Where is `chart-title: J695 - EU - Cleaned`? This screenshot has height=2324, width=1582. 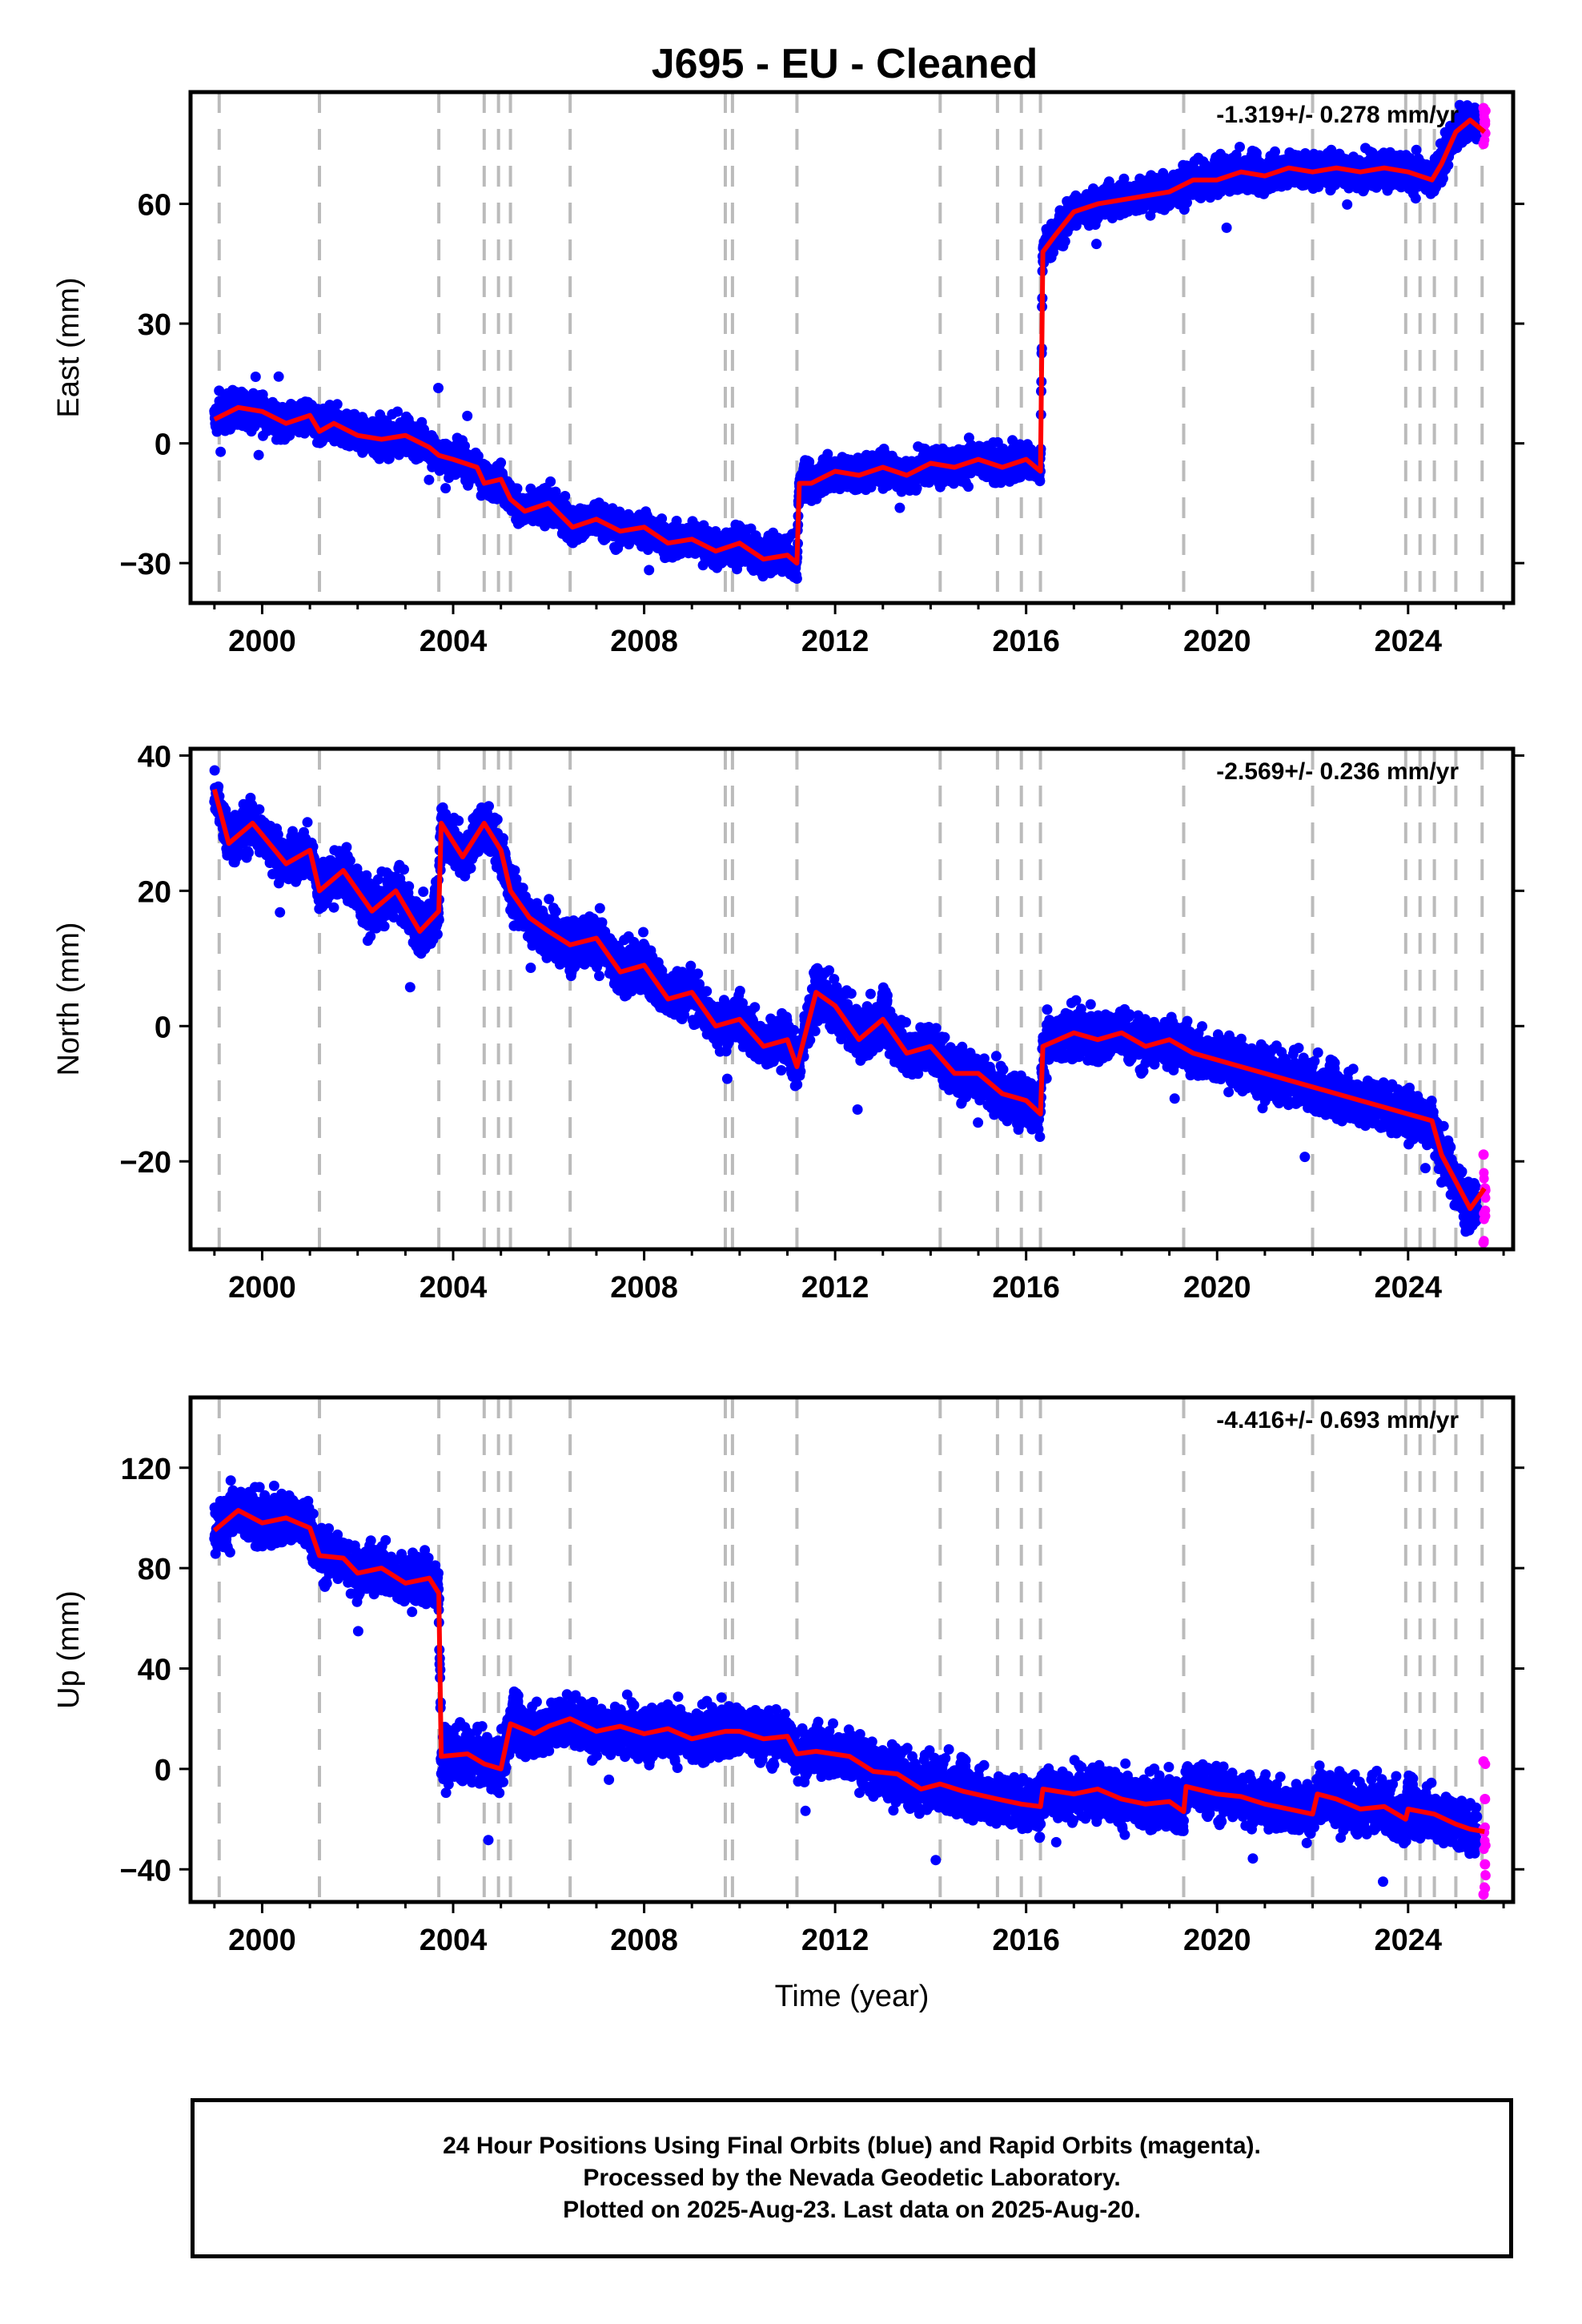 chart-title: J695 - EU - Cleaned is located at coordinates (845, 64).